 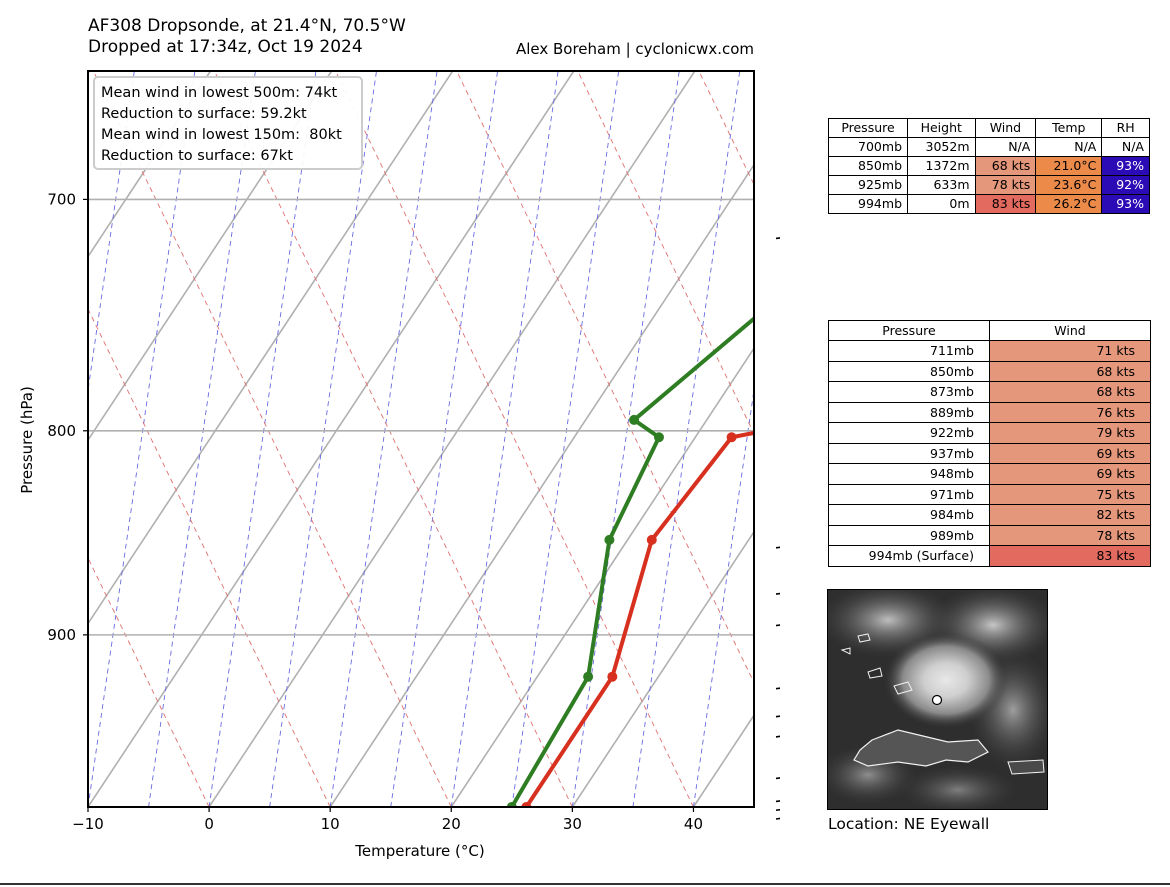 I want to click on col-header-pressure: Pressure, so click(x=909, y=330).